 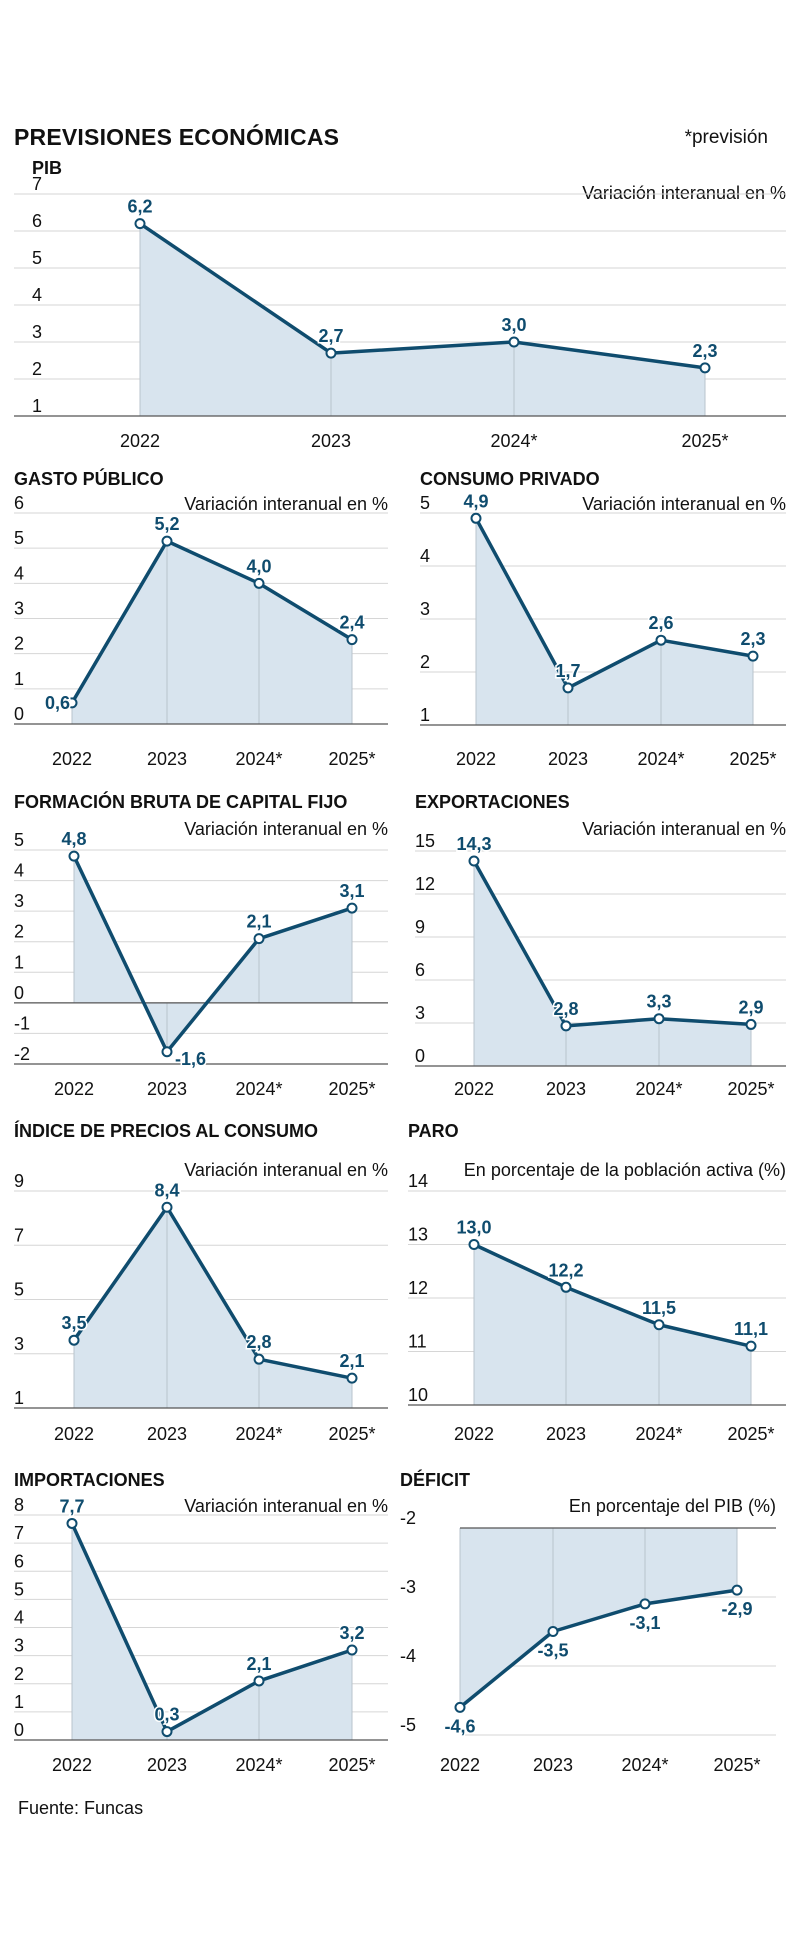 I want to click on y-tick-label: -3, so click(x=408, y=1587).